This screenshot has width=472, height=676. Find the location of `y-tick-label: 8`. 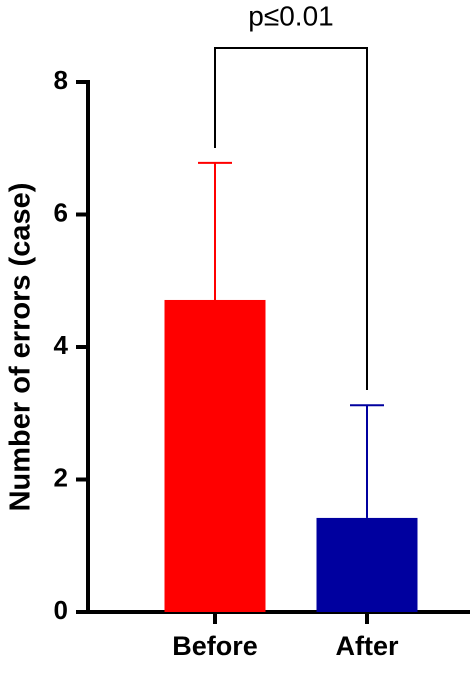

y-tick-label: 8 is located at coordinates (61, 80).